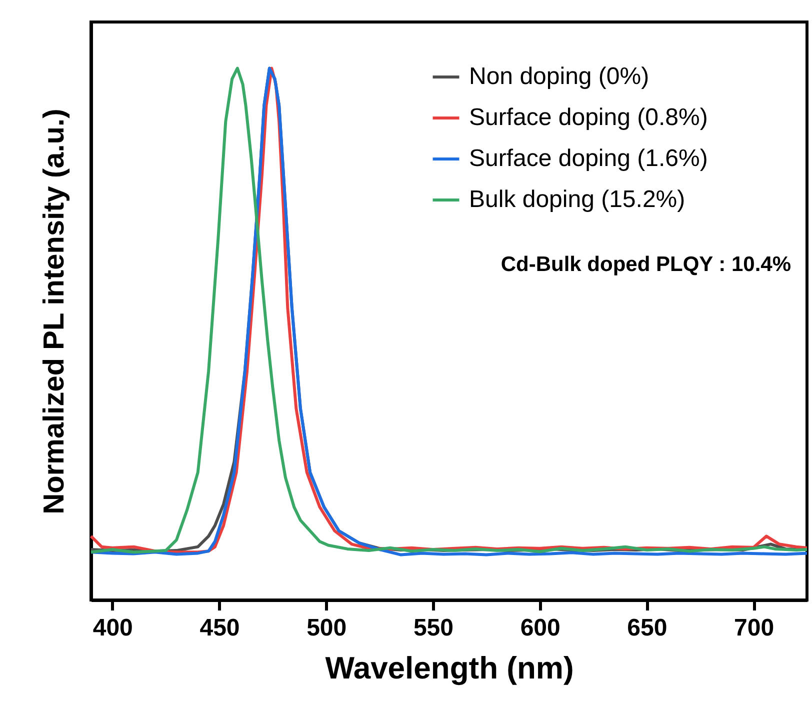 The height and width of the screenshot is (713, 812). Describe the element at coordinates (326, 628) in the screenshot. I see `x-tick-label: 500` at that location.